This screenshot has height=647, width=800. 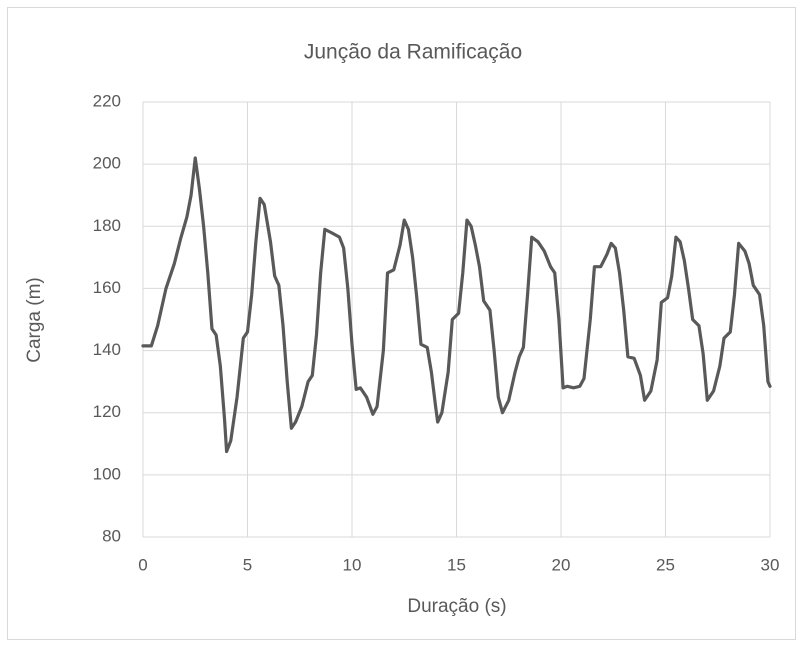 What do you see at coordinates (107, 225) in the screenshot?
I see `y-tick-label: 180` at bounding box center [107, 225].